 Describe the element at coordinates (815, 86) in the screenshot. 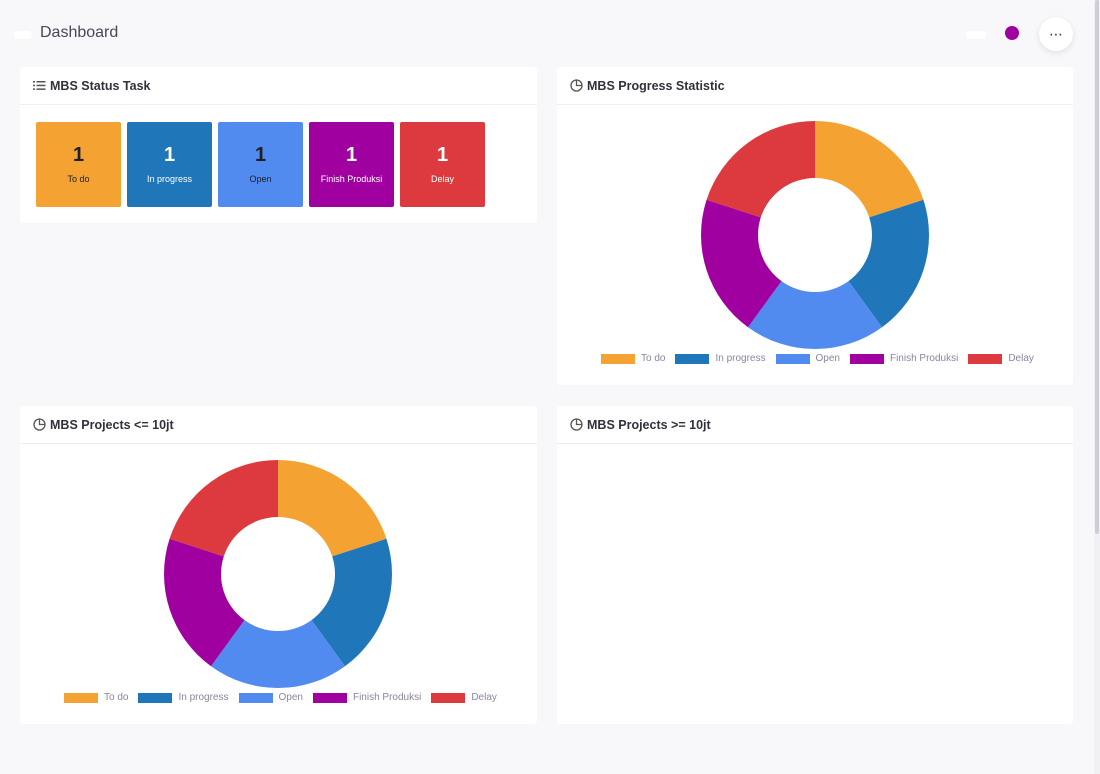

I see `card-header: MBS Progress Statistic` at that location.